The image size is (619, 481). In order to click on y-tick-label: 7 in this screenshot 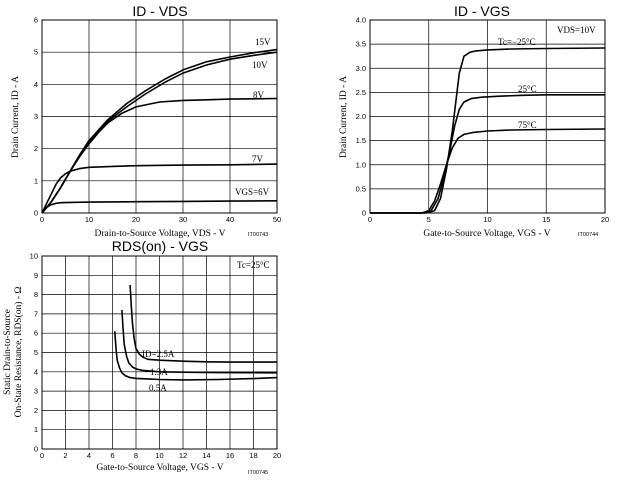, I will do `click(36, 313)`.